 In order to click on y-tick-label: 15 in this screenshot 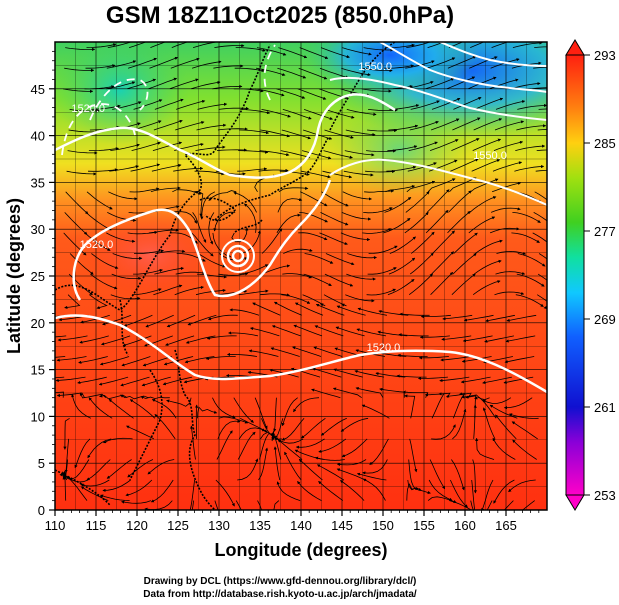, I will do `click(38, 370)`.